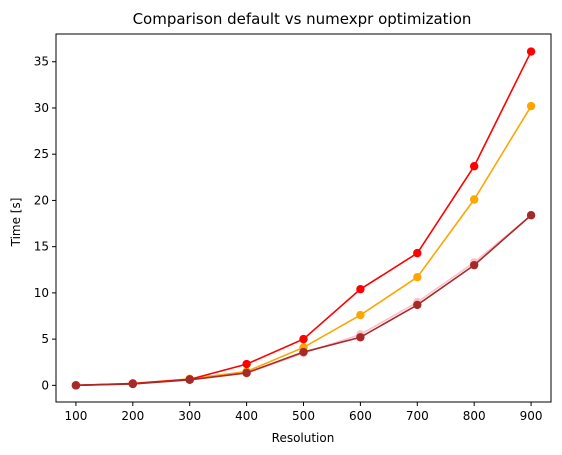  Describe the element at coordinates (246, 416) in the screenshot. I see `x-tick-label: 400` at that location.